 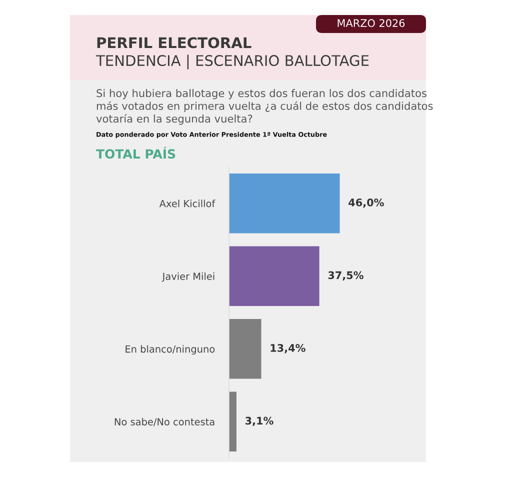 I want to click on data-label: 13,4%, so click(x=288, y=349).